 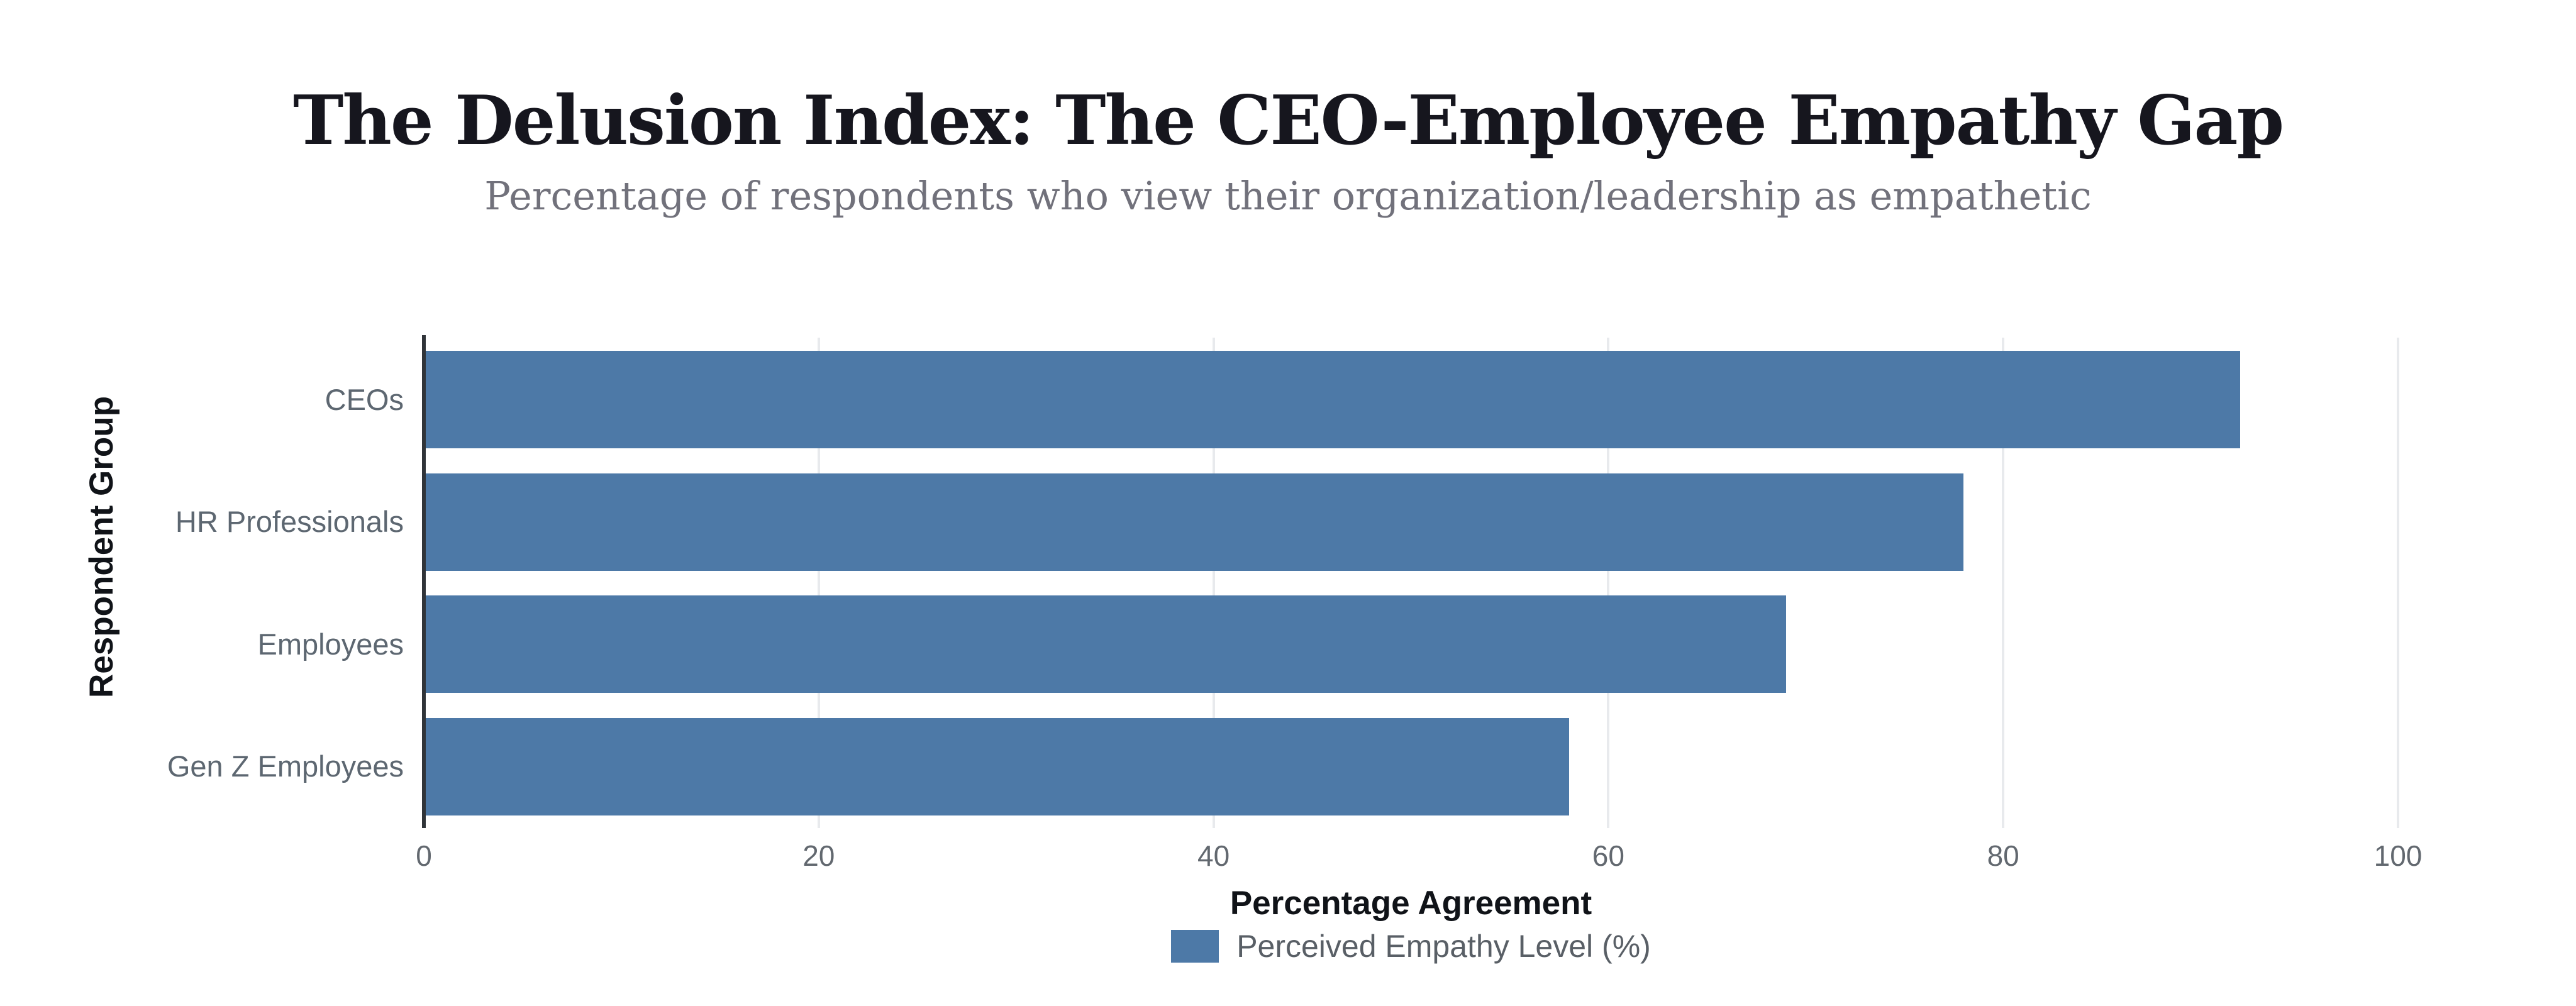 I want to click on legend-swatch, so click(x=1195, y=947).